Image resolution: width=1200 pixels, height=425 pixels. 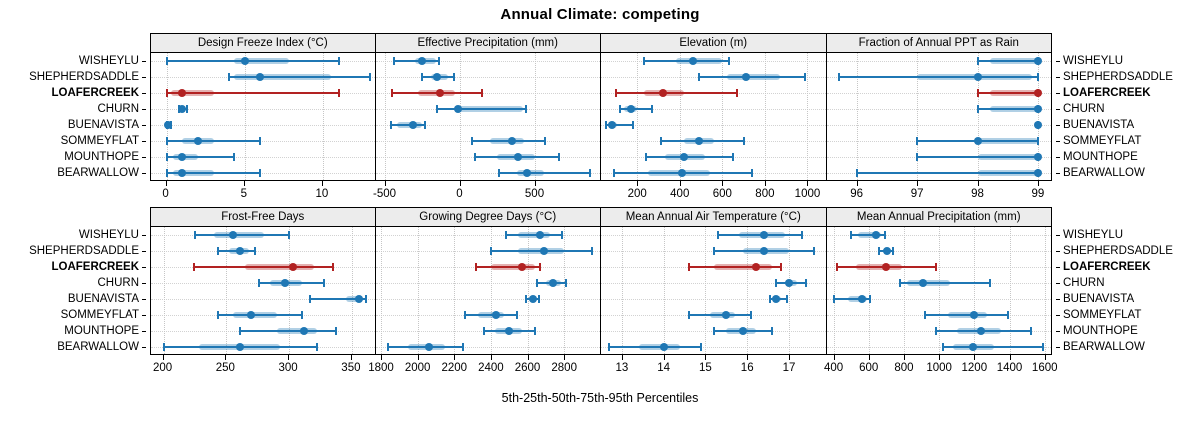 What do you see at coordinates (1038, 194) in the screenshot?
I see `x-tick-label: 99` at bounding box center [1038, 194].